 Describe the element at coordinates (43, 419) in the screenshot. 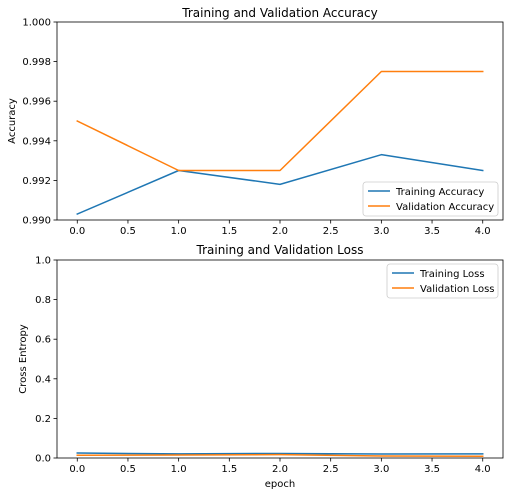

I see `loss-y-tick-label: 0.2` at that location.